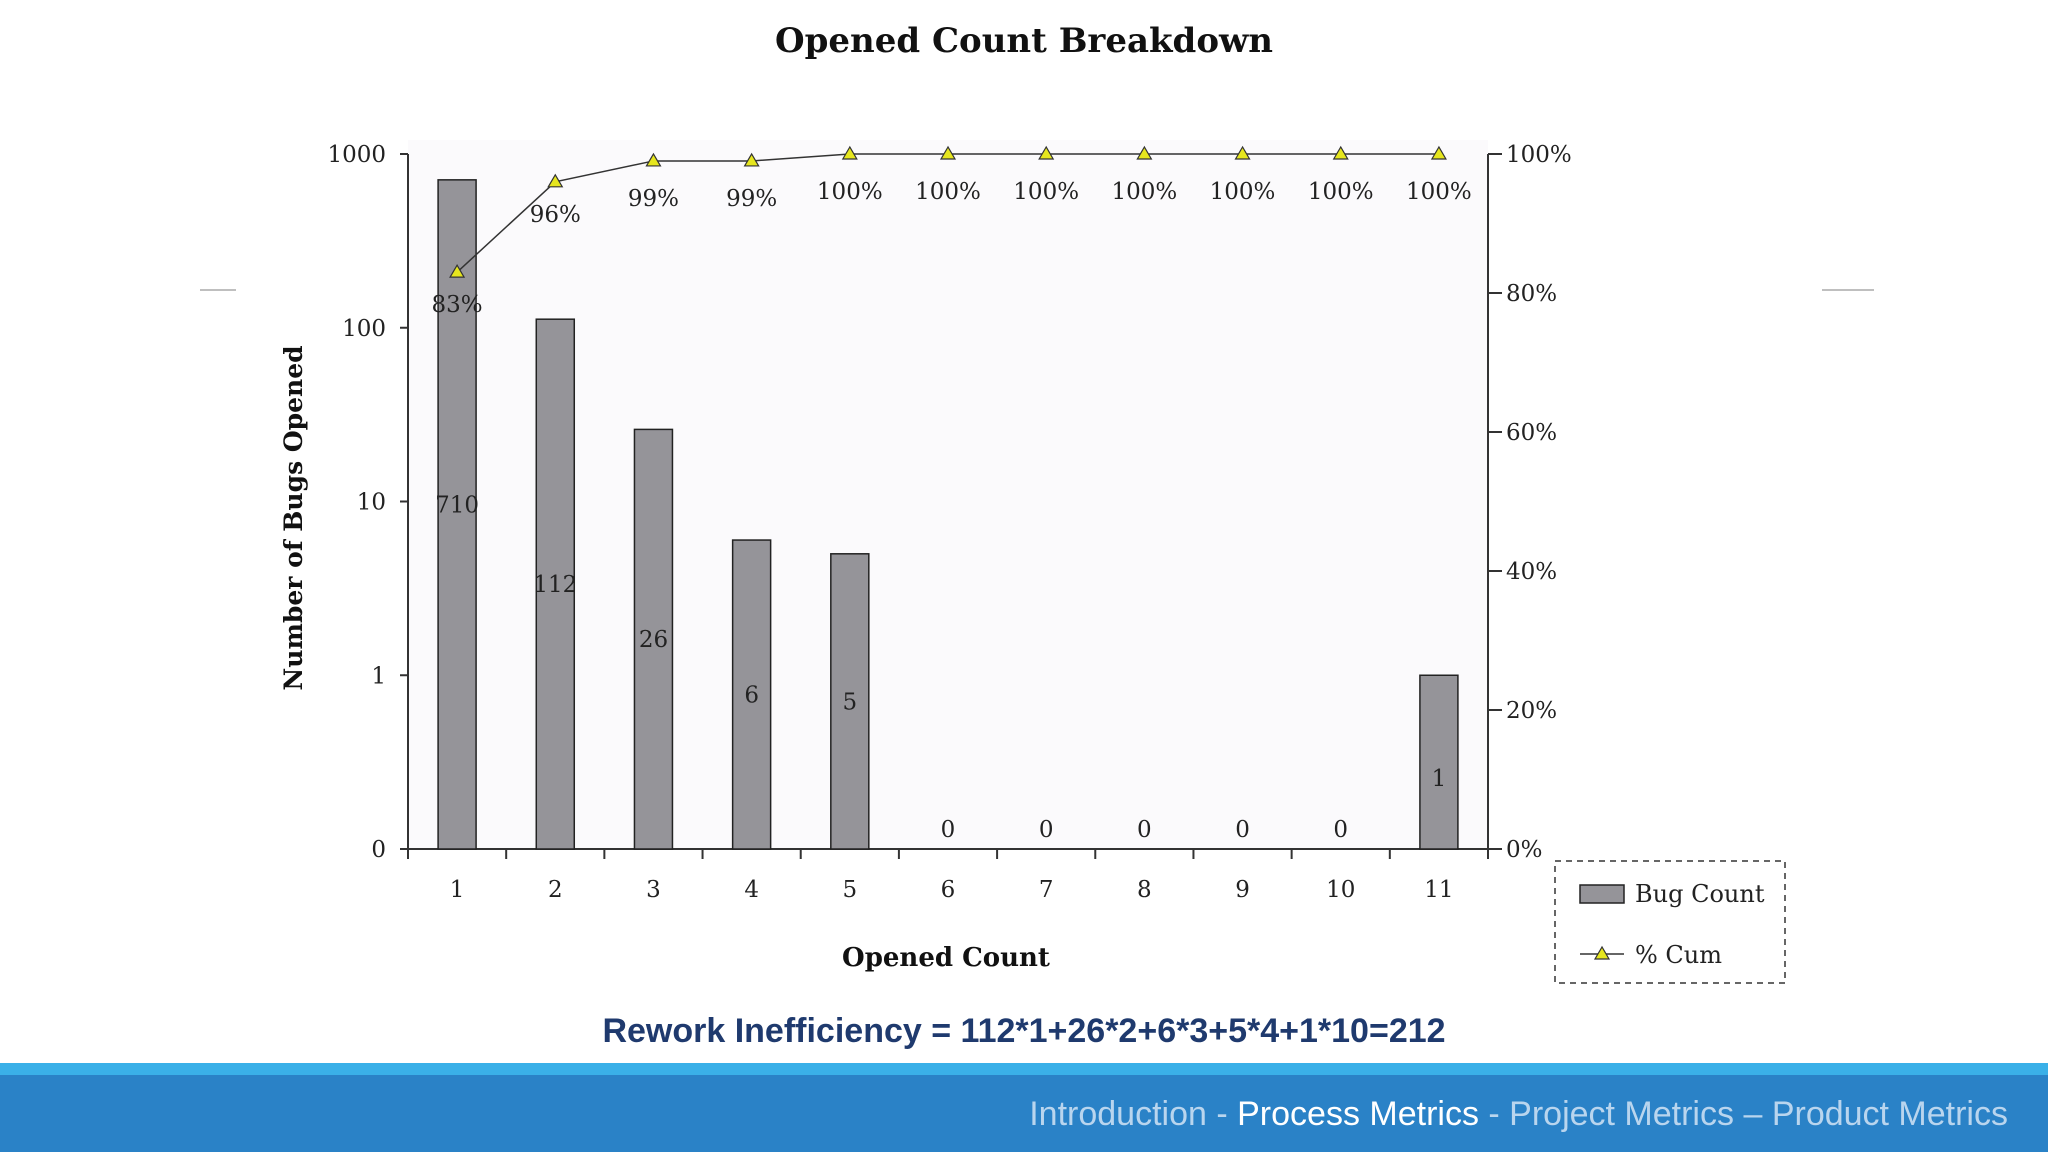 The image size is (2048, 1152). I want to click on cum-data-label: 96%, so click(555, 215).